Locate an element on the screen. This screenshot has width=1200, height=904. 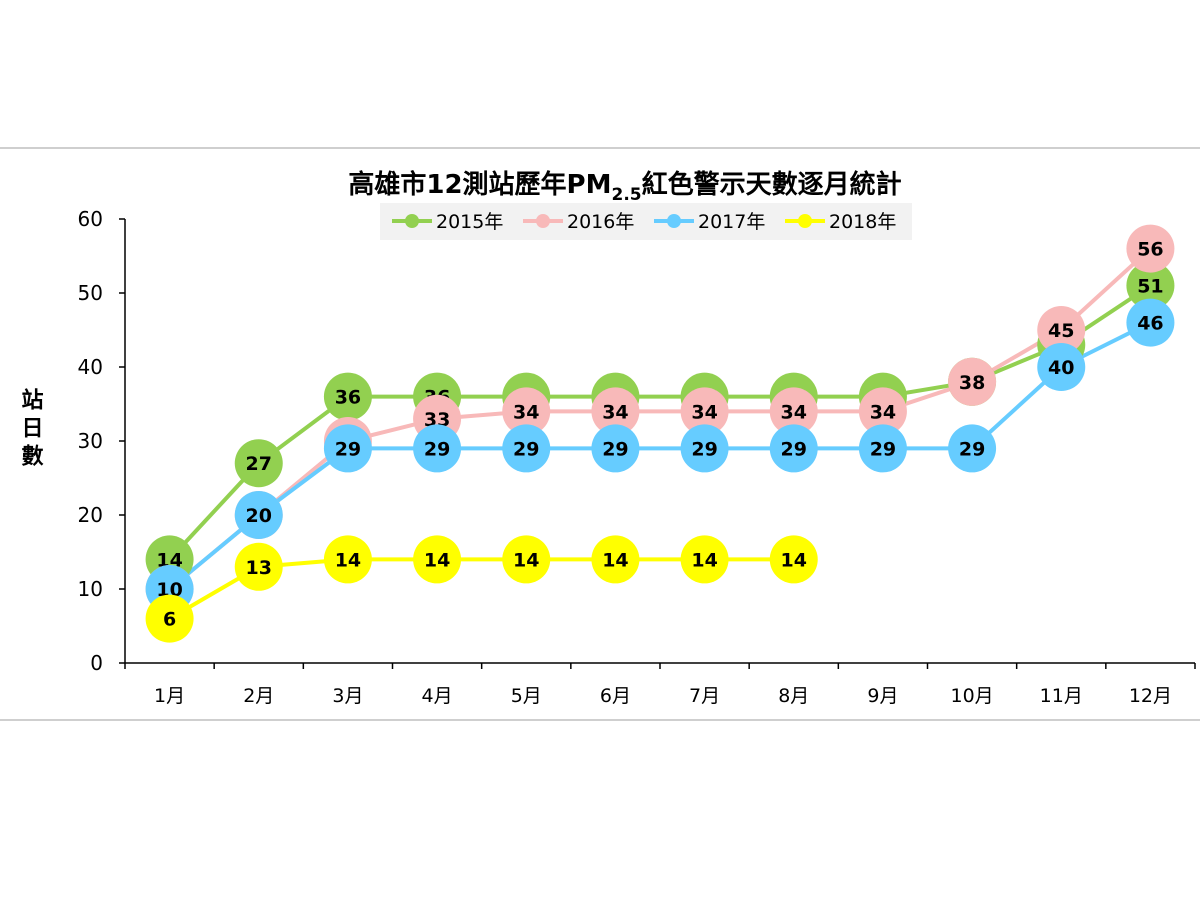
chart-title-suffix: 紅色警示天數逐月統計 is located at coordinates (772, 184).